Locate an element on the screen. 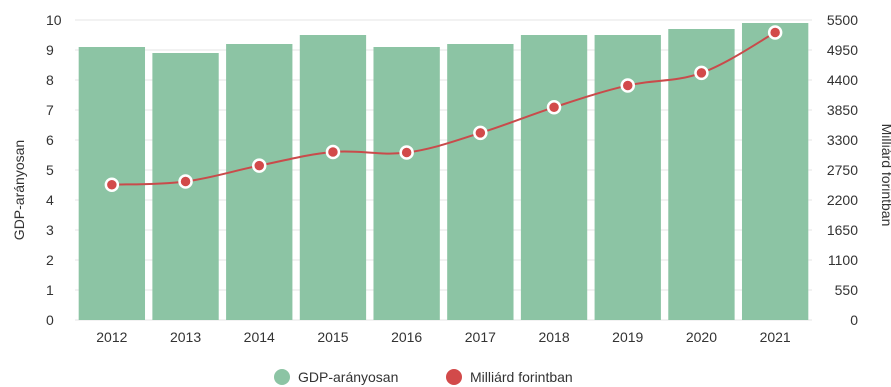 The width and height of the screenshot is (891, 387). point-2017 is located at coordinates (480, 133).